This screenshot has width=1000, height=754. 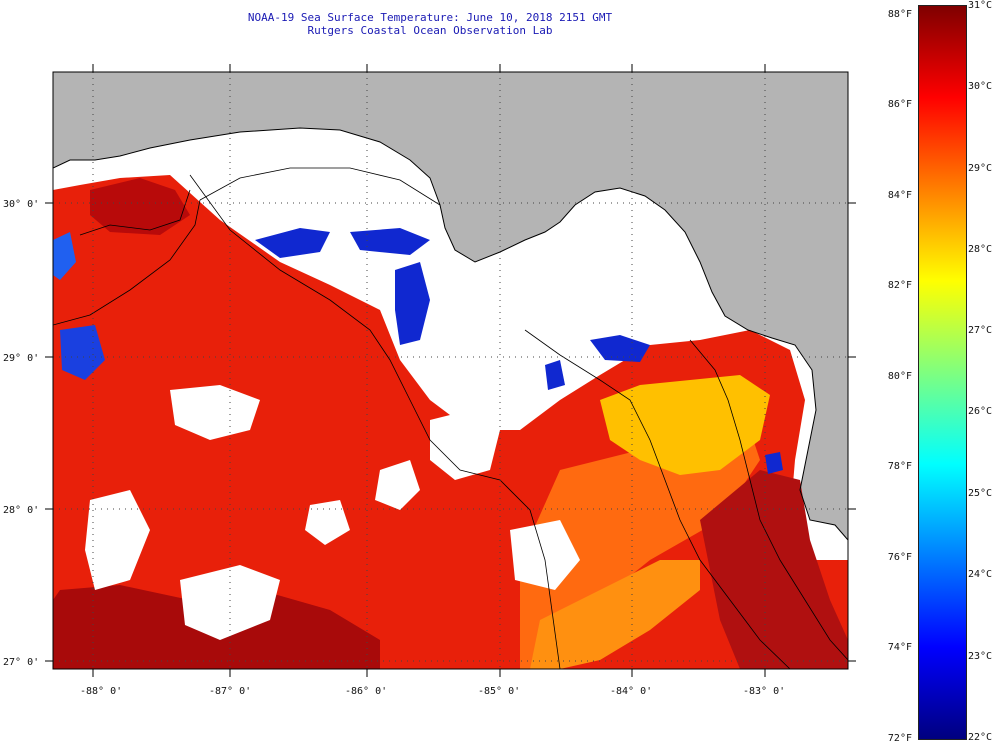 I want to click on isobath-desoto, so click(x=135, y=212).